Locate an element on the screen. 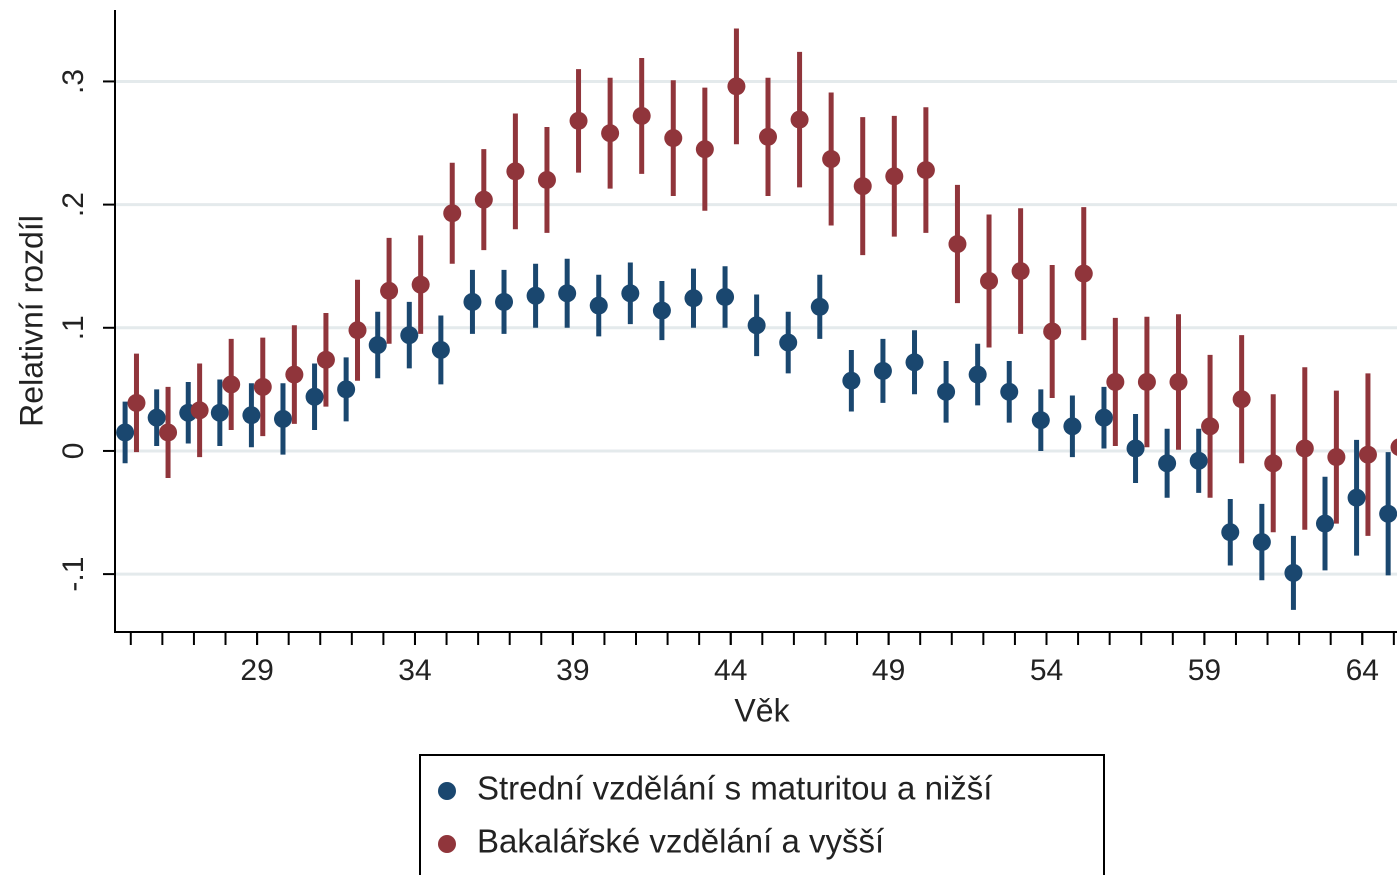  x-tick-label: 54 is located at coordinates (1046, 670).